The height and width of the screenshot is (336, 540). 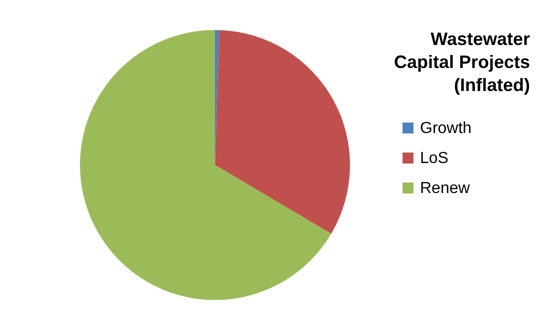 I want to click on text: Wastewater Capital Projects (Inflated), so click(x=462, y=62).